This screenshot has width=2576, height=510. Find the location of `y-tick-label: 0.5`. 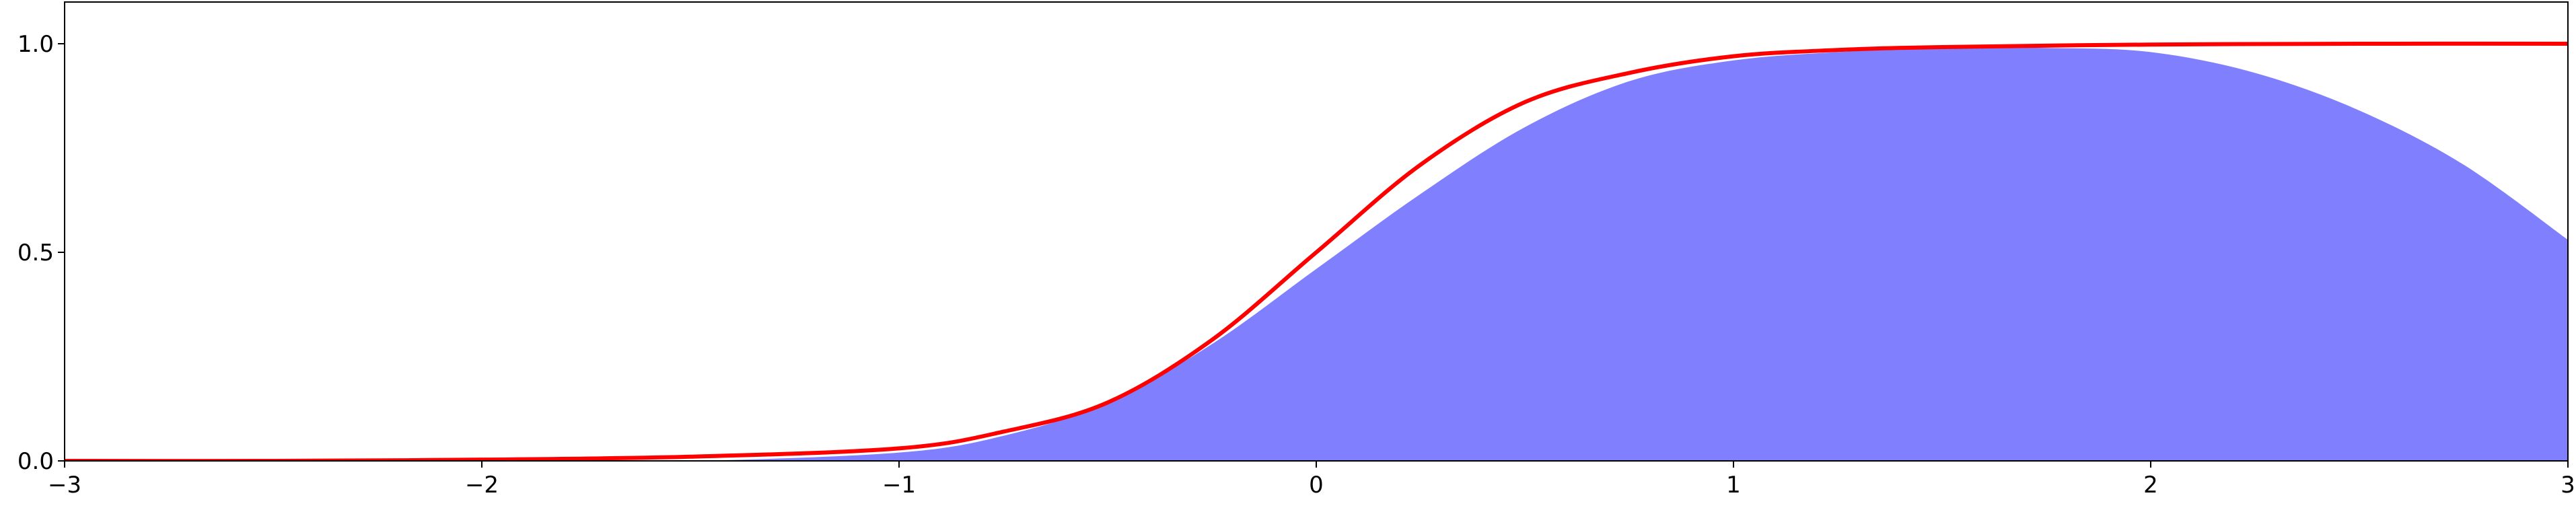

y-tick-label: 0.5 is located at coordinates (35, 253).